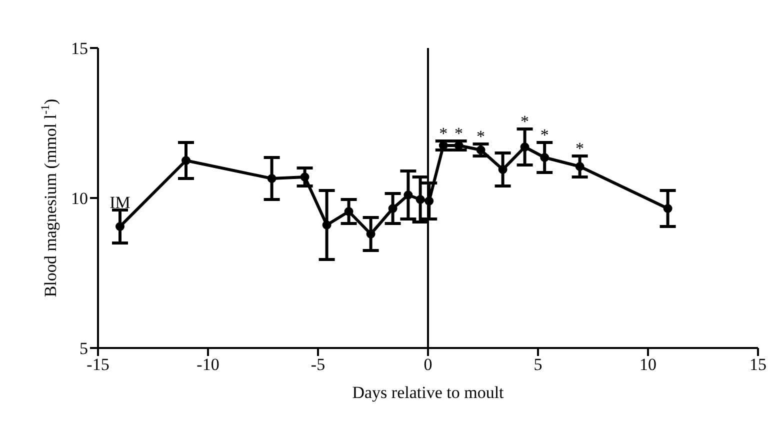 This screenshot has width=768, height=425. I want to click on x-tick-label: 10, so click(648, 364).